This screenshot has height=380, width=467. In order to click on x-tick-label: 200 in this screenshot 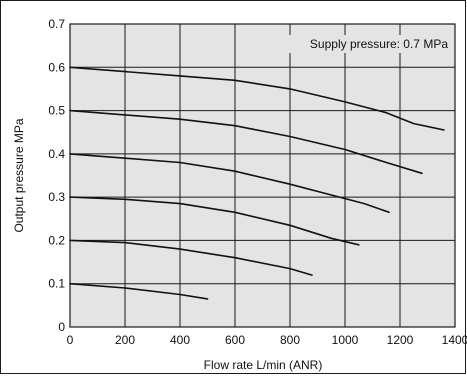, I will do `click(125, 340)`.